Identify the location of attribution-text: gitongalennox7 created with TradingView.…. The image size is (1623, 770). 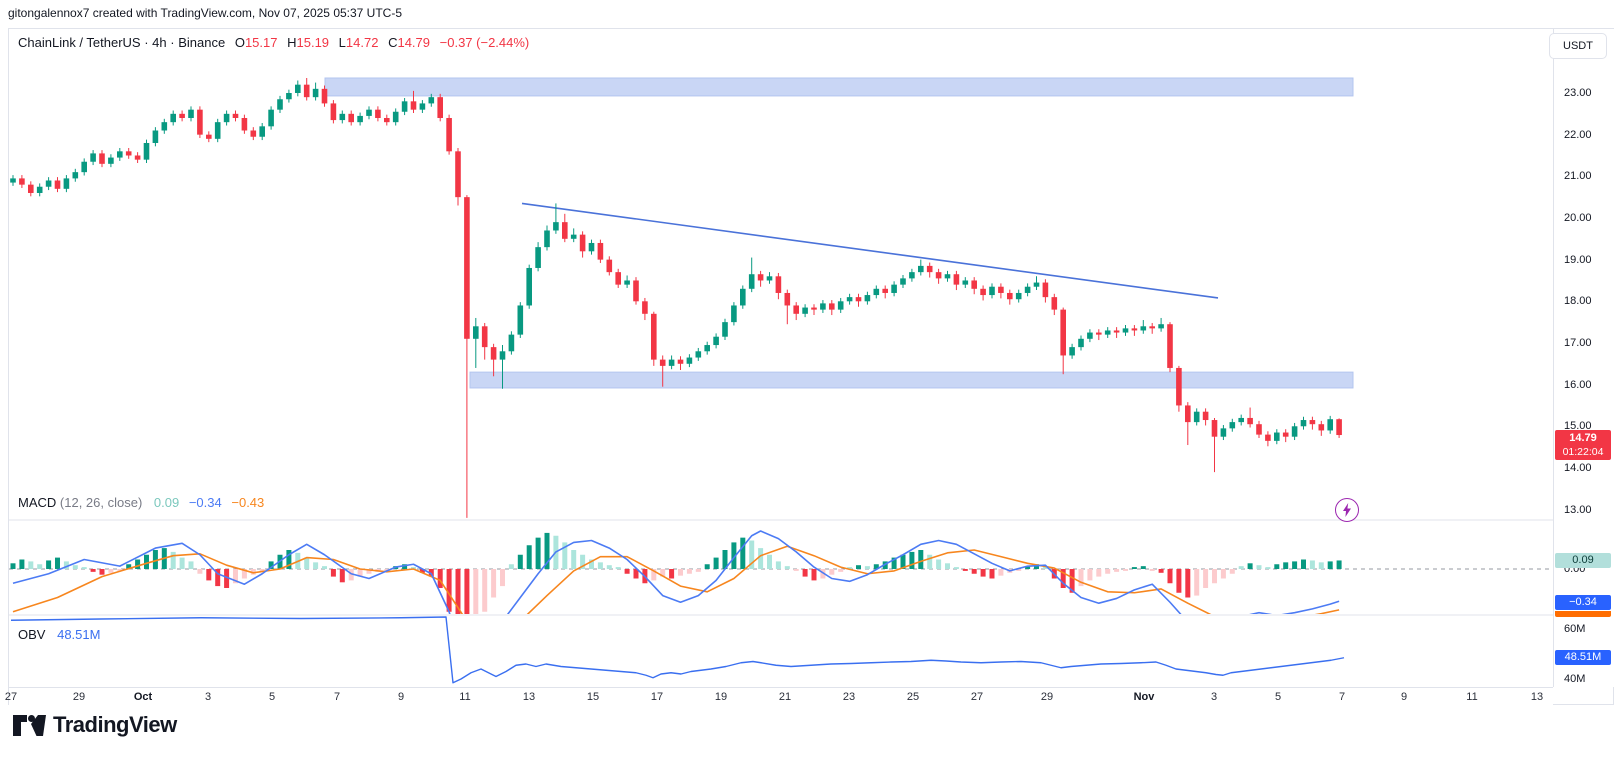
(205, 13).